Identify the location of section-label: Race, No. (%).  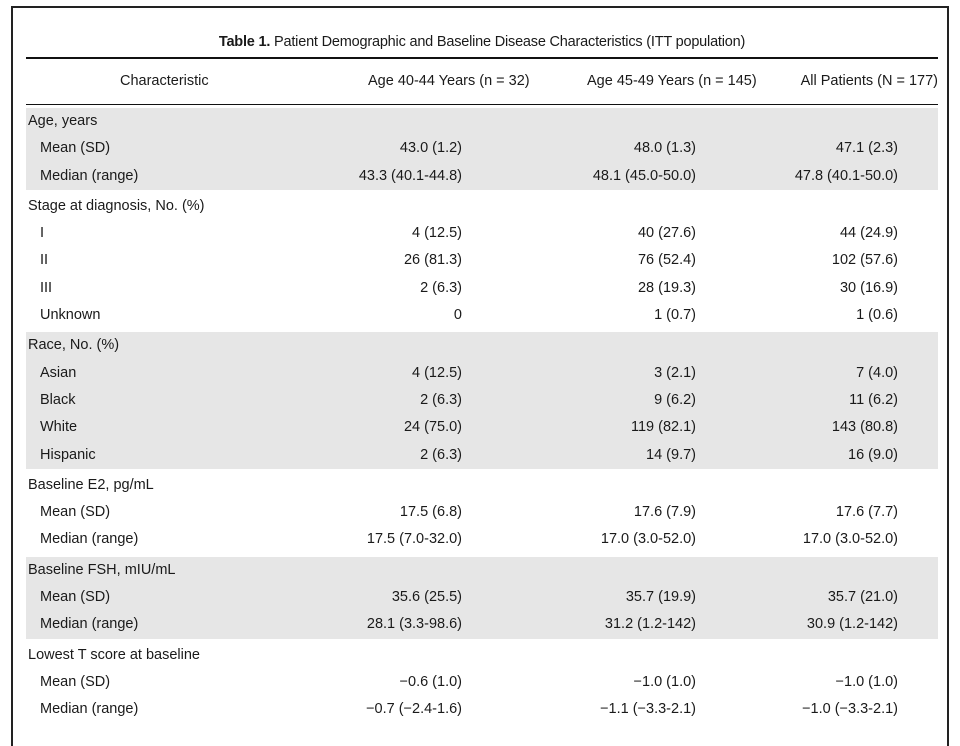
(74, 345).